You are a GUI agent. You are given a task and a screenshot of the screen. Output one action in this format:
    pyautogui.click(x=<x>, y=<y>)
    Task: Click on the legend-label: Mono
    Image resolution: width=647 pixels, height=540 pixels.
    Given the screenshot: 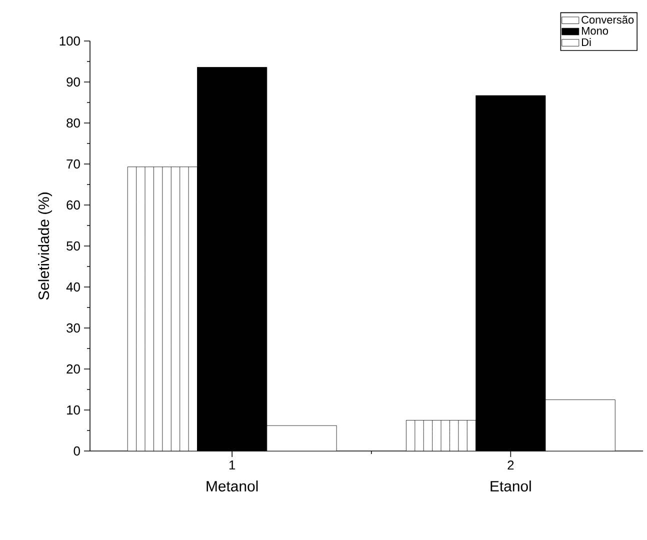 What is the action you would take?
    pyautogui.click(x=595, y=31)
    